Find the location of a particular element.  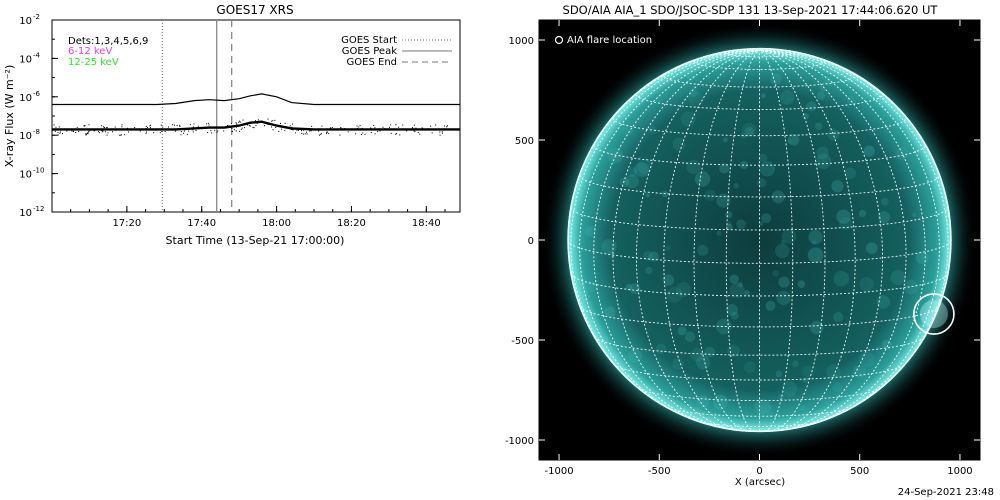

goes-ytick-exponent: -6 is located at coordinates (37, 94).